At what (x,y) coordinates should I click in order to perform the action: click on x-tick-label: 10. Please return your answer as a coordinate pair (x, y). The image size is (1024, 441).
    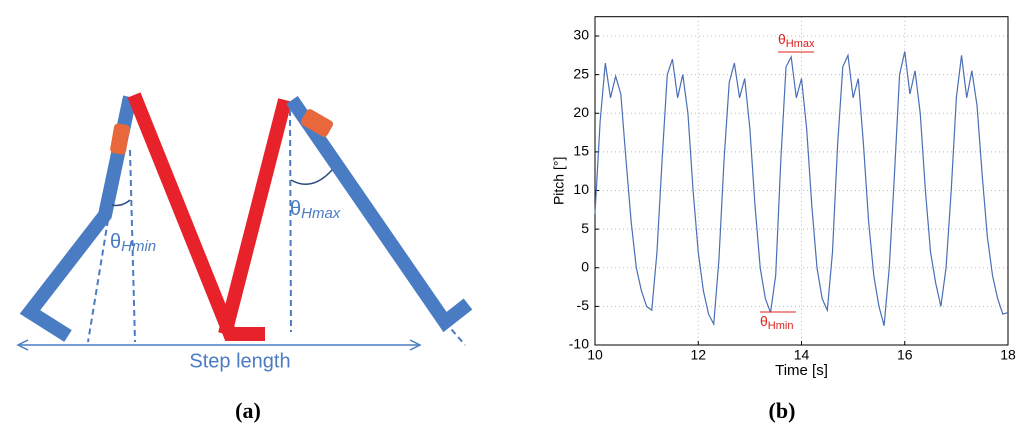
    Looking at the image, I should click on (595, 355).